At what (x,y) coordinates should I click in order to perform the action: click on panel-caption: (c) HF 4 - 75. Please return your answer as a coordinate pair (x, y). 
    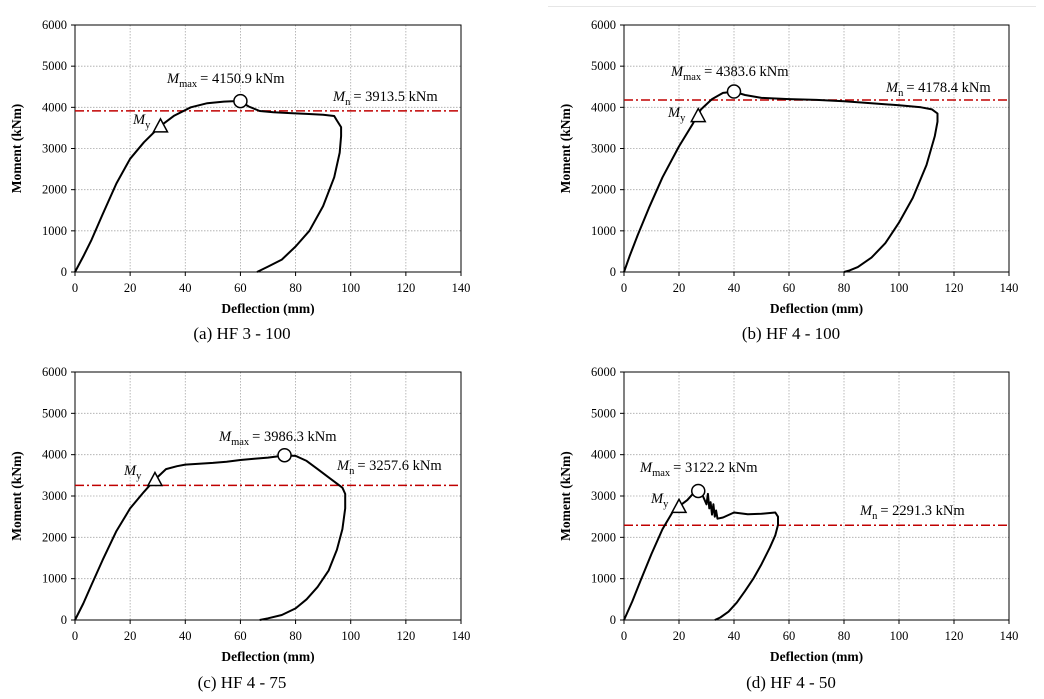
    Looking at the image, I should click on (242, 682).